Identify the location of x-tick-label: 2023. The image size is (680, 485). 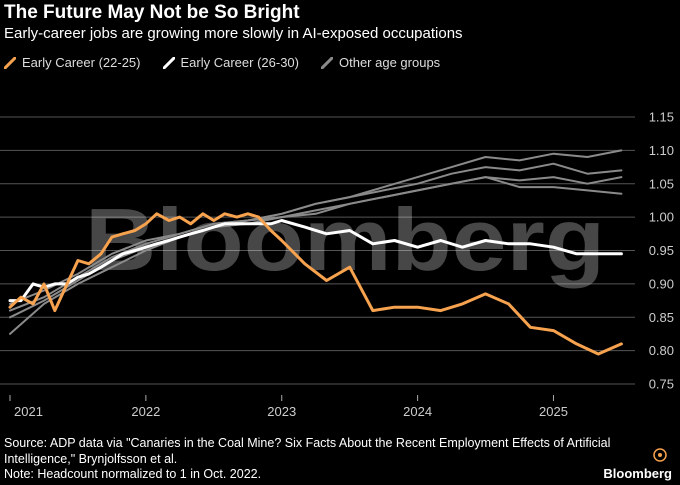
(281, 411).